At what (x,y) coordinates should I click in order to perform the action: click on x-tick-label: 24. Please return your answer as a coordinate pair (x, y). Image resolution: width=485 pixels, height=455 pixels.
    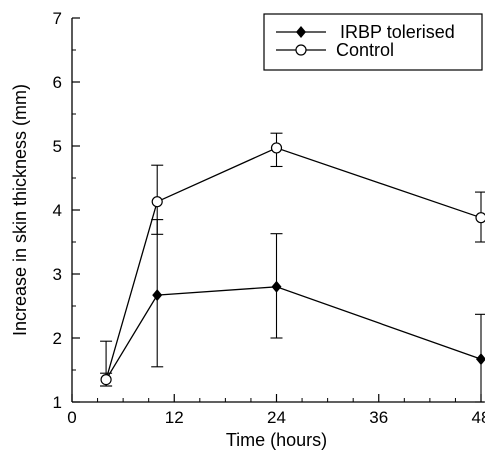
    Looking at the image, I should click on (276, 417).